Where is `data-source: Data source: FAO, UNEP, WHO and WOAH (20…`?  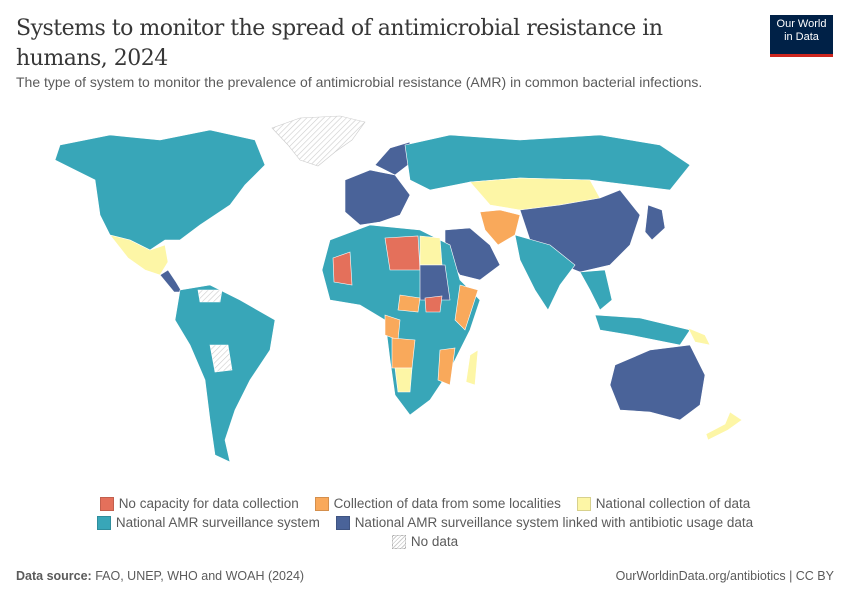 data-source: Data source: FAO, UNEP, WHO and WOAH (20… is located at coordinates (160, 576).